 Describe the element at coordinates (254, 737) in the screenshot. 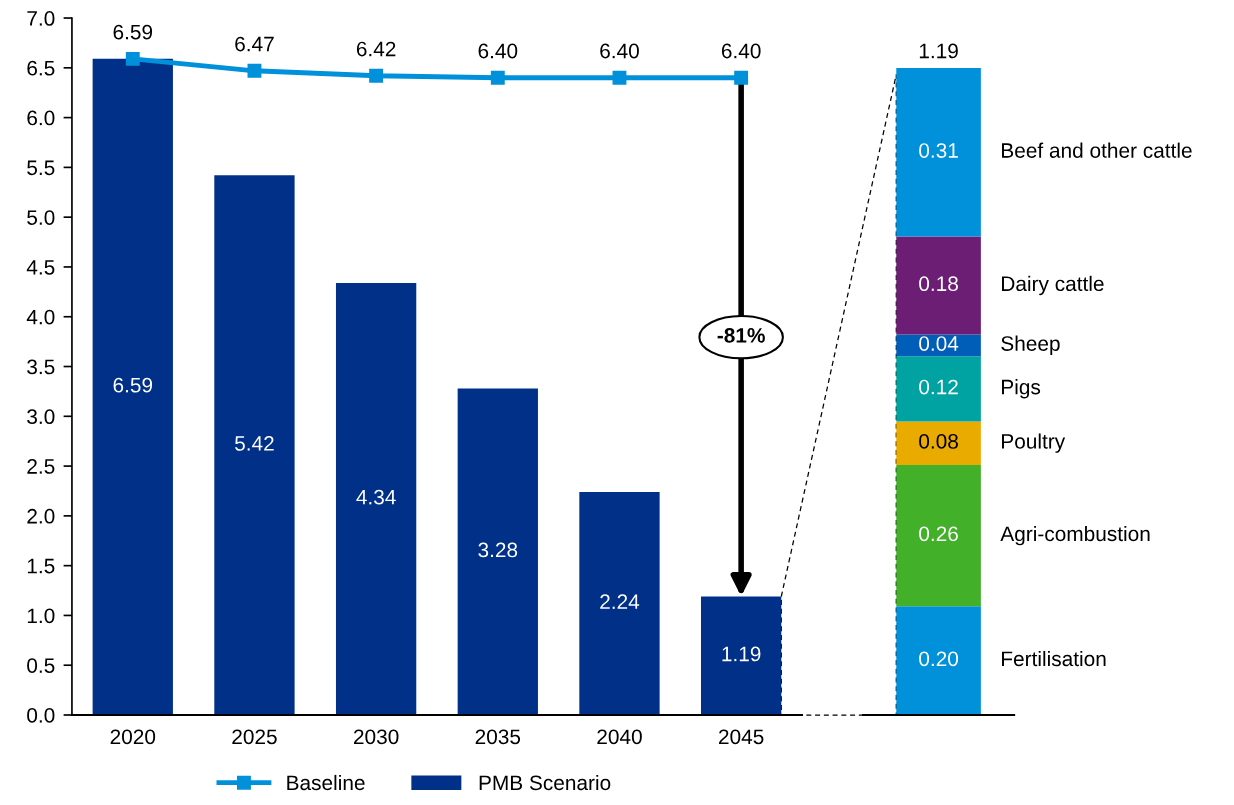

I see `x-tick-label: 2025` at that location.